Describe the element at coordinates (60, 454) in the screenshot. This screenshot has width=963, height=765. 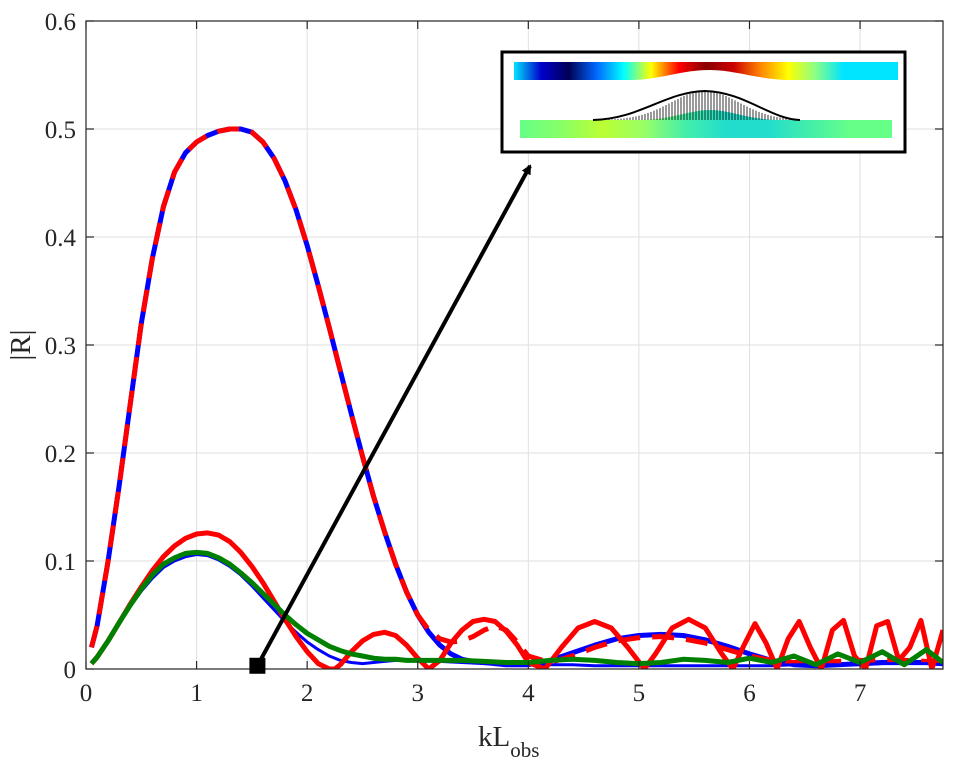
I see `y-tick-label: 0.2` at that location.